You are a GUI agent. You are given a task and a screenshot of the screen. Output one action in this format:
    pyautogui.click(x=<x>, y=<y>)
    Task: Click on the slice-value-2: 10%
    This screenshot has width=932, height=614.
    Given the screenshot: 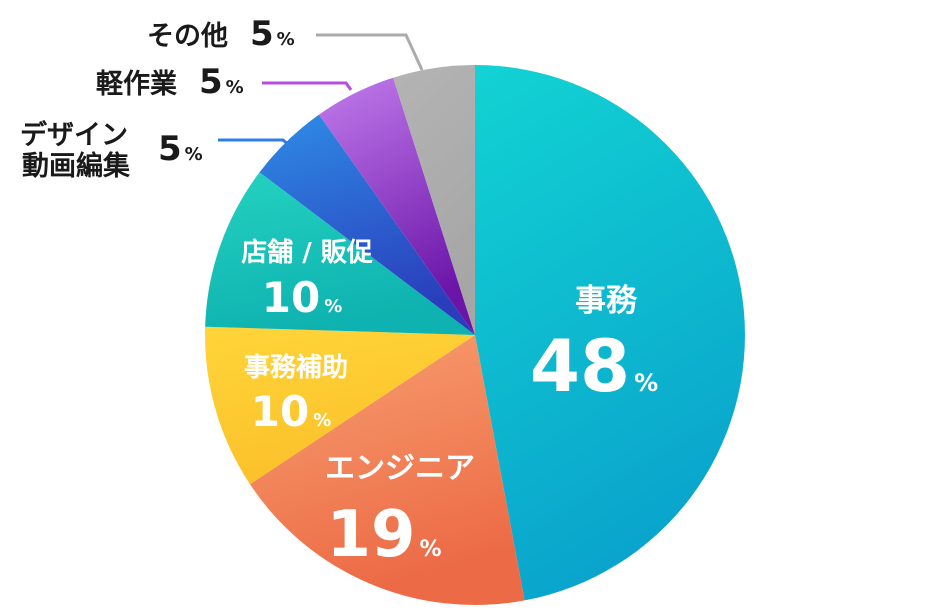 What is the action you would take?
    pyautogui.click(x=291, y=411)
    